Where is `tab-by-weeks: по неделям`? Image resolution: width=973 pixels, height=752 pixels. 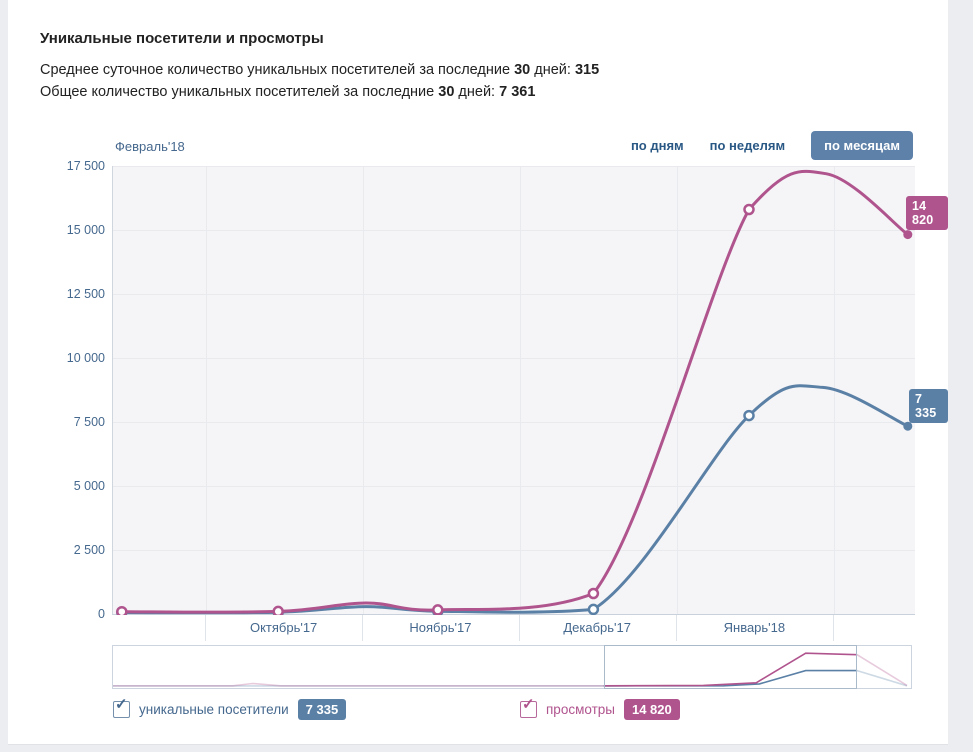
tab-by-weeks: по неделям is located at coordinates (747, 145).